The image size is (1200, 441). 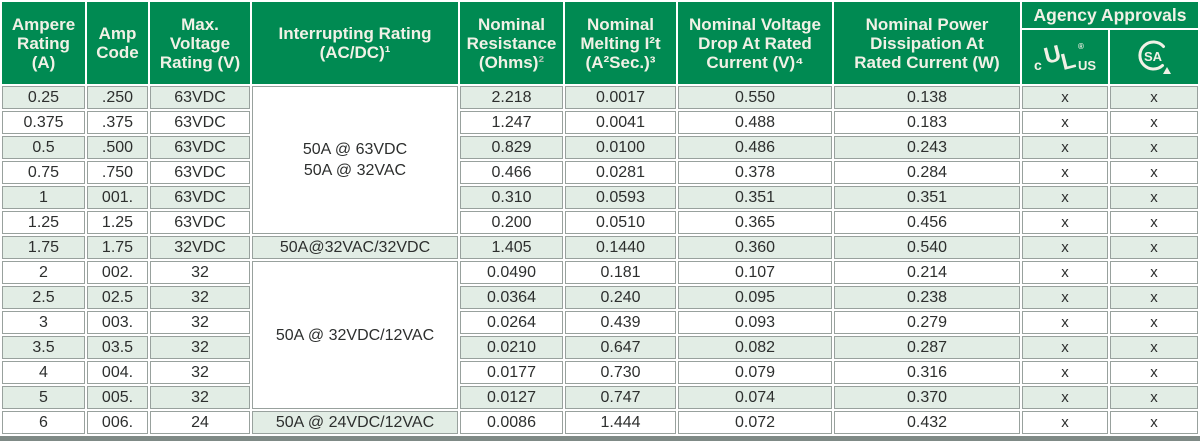 I want to click on table-cell: 2.5, so click(x=43, y=297).